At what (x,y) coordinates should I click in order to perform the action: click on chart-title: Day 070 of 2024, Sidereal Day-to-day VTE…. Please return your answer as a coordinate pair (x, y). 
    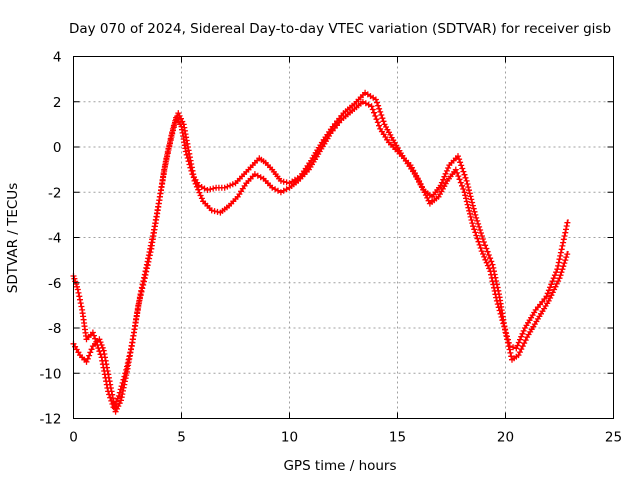
    Looking at the image, I should click on (340, 29).